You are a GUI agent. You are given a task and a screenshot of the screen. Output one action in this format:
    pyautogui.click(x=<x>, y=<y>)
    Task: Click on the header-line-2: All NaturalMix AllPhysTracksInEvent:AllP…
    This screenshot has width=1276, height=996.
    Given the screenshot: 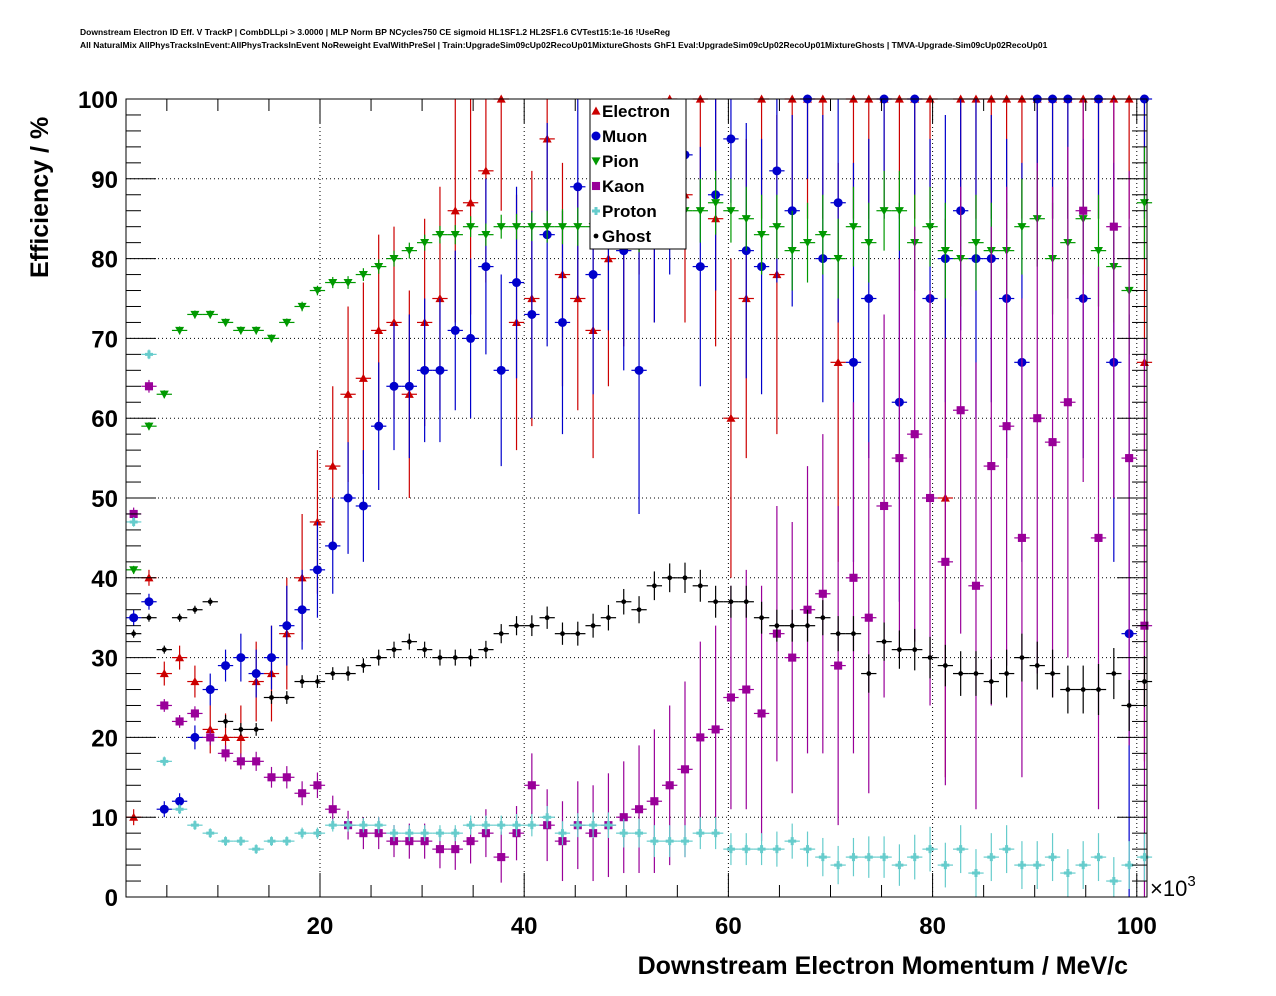 What is the action you would take?
    pyautogui.click(x=564, y=45)
    